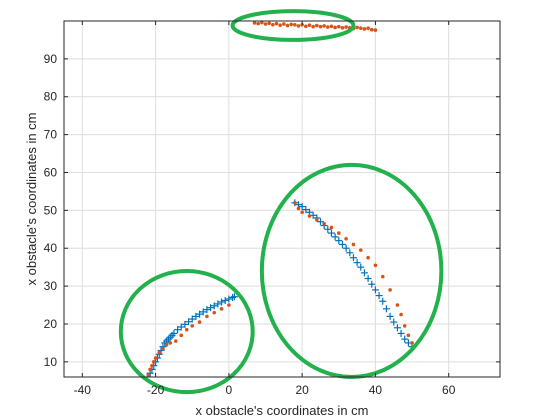  What do you see at coordinates (186, 331) in the screenshot?
I see `highlight-ellipse` at bounding box center [186, 331].